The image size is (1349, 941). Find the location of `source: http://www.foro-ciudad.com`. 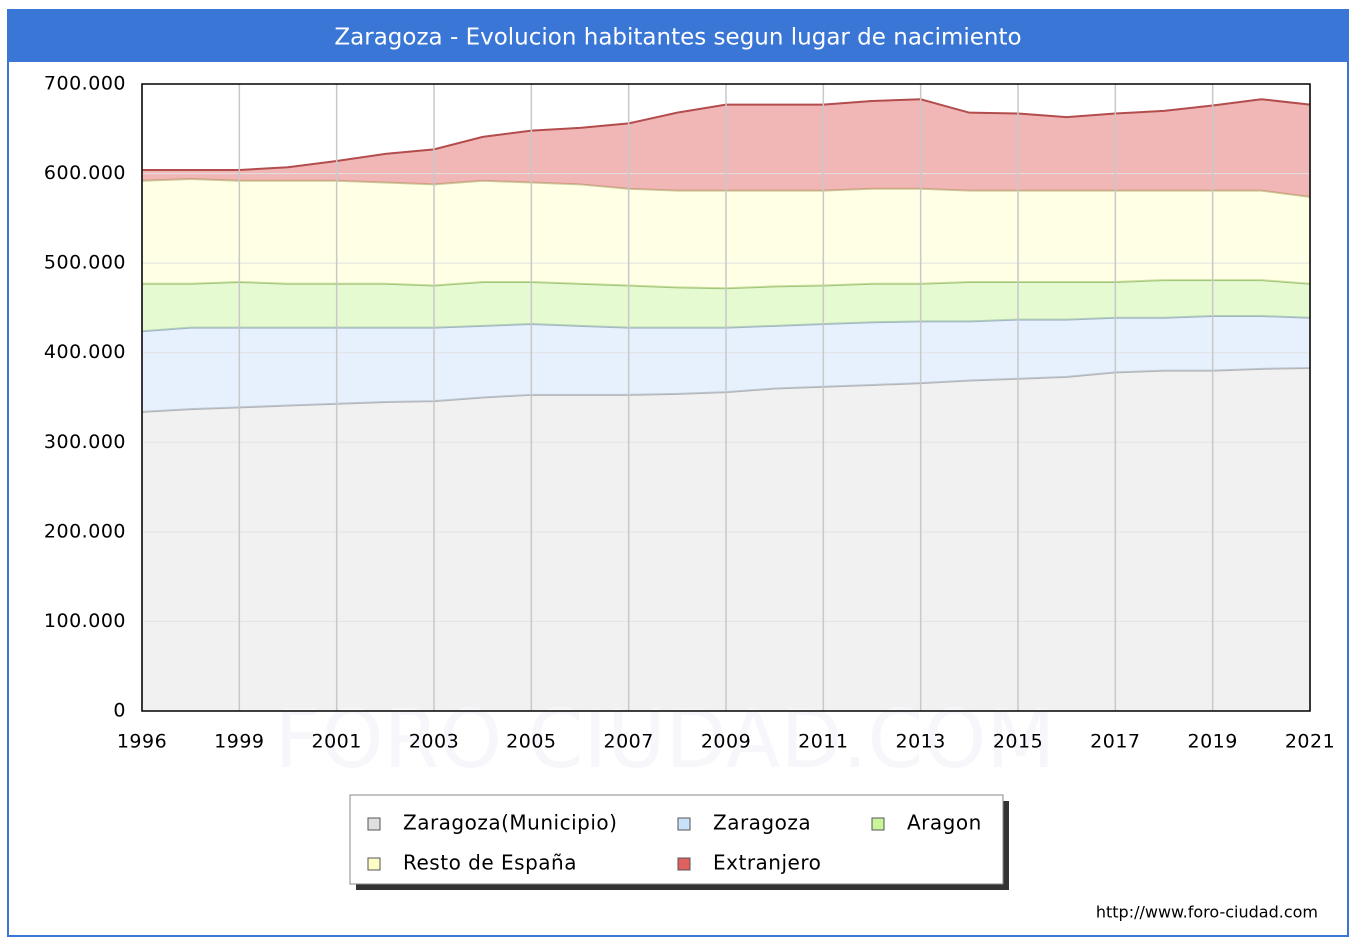

source: http://www.foro-ciudad.com is located at coordinates (1207, 912).